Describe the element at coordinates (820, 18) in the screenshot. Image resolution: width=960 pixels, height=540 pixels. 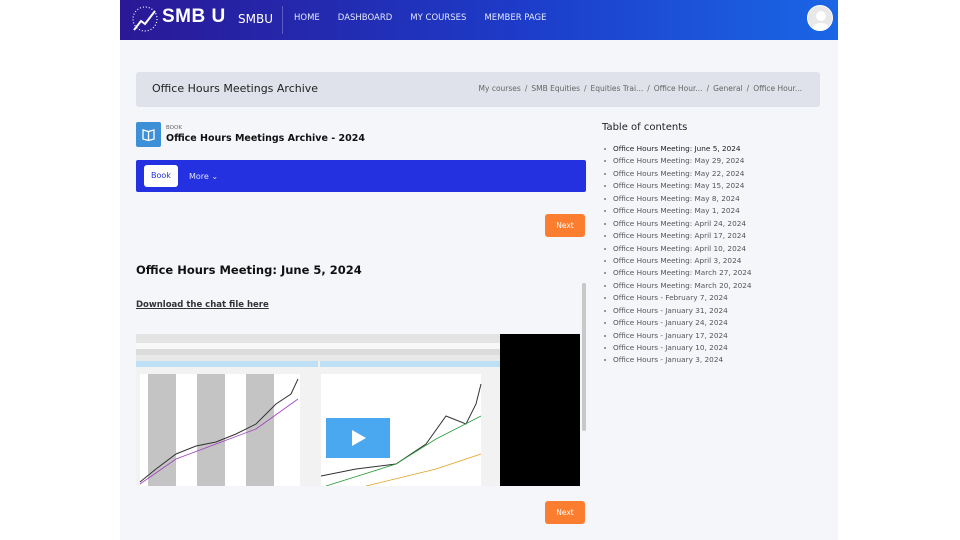
I see `user-avatar` at that location.